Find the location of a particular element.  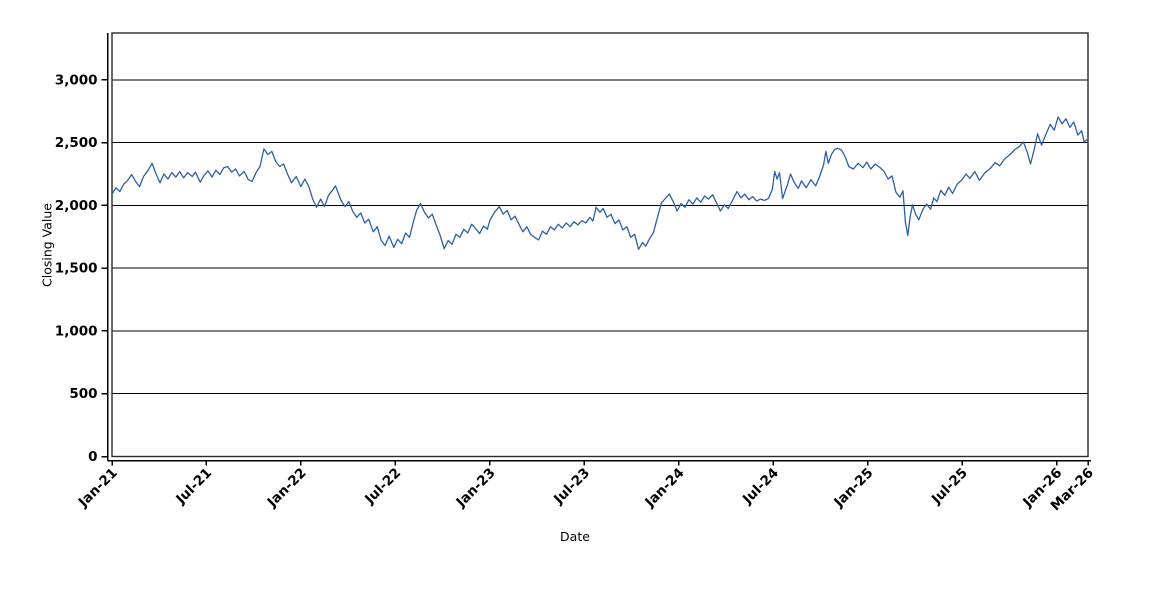

x-tick-label: Jul-24 is located at coordinates (760, 486).